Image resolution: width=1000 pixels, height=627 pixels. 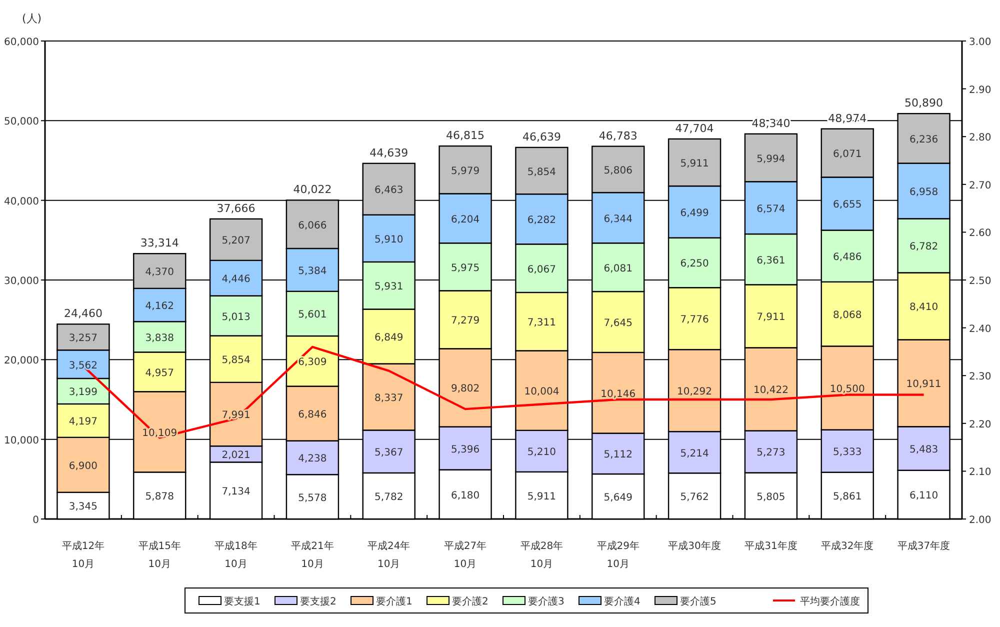 I want to click on data-label: 8,068, so click(x=847, y=316).